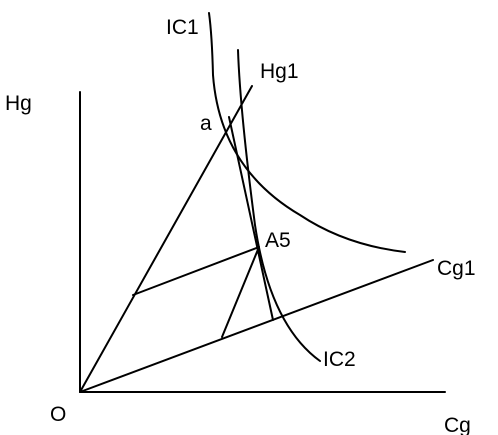 The image size is (498, 435). I want to click on chord-a-a5, so click(251, 218).